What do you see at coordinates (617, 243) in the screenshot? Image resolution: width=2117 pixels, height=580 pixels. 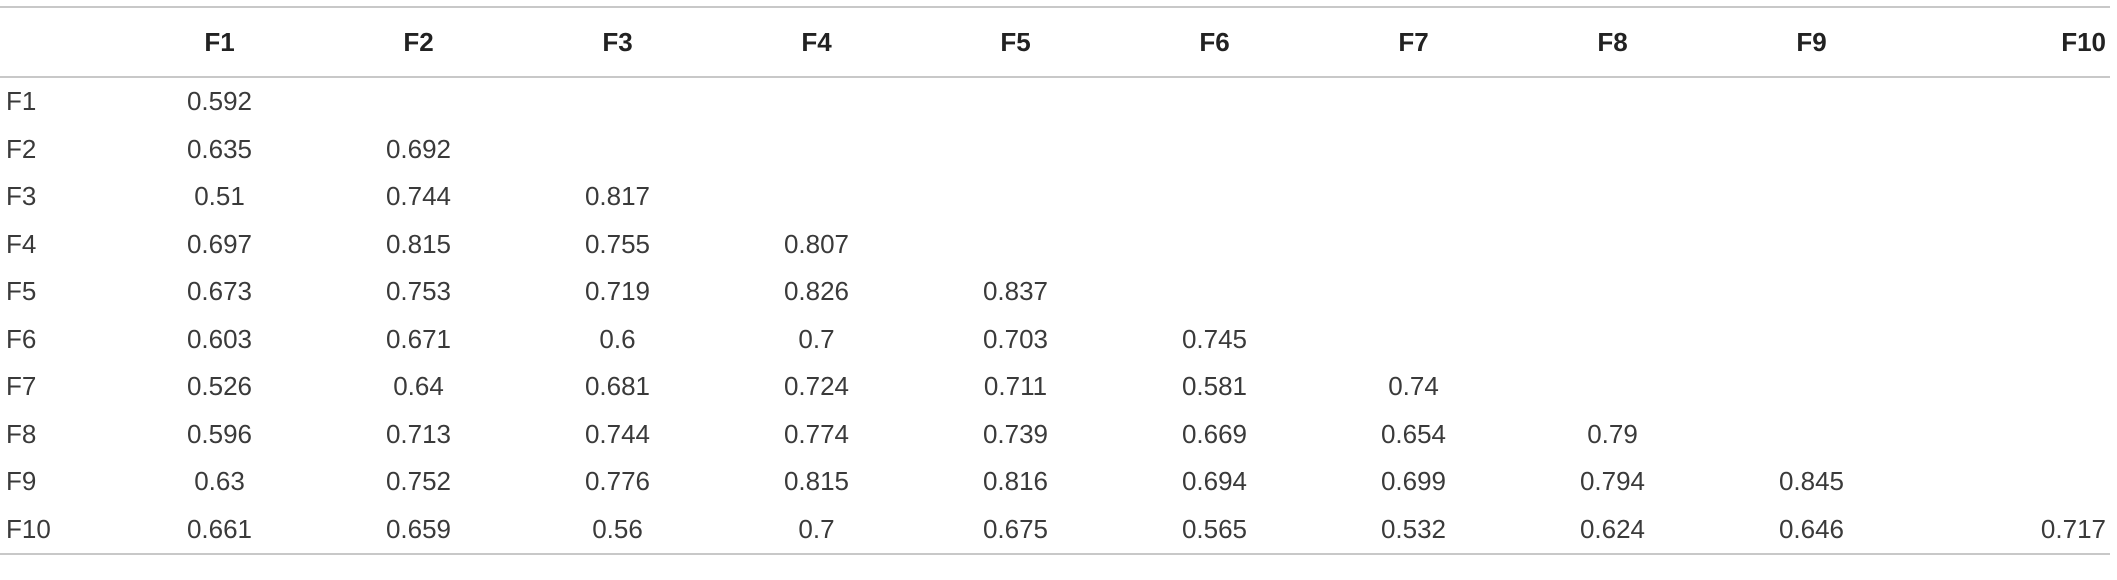 I see `table-cell: 0.755` at bounding box center [617, 243].